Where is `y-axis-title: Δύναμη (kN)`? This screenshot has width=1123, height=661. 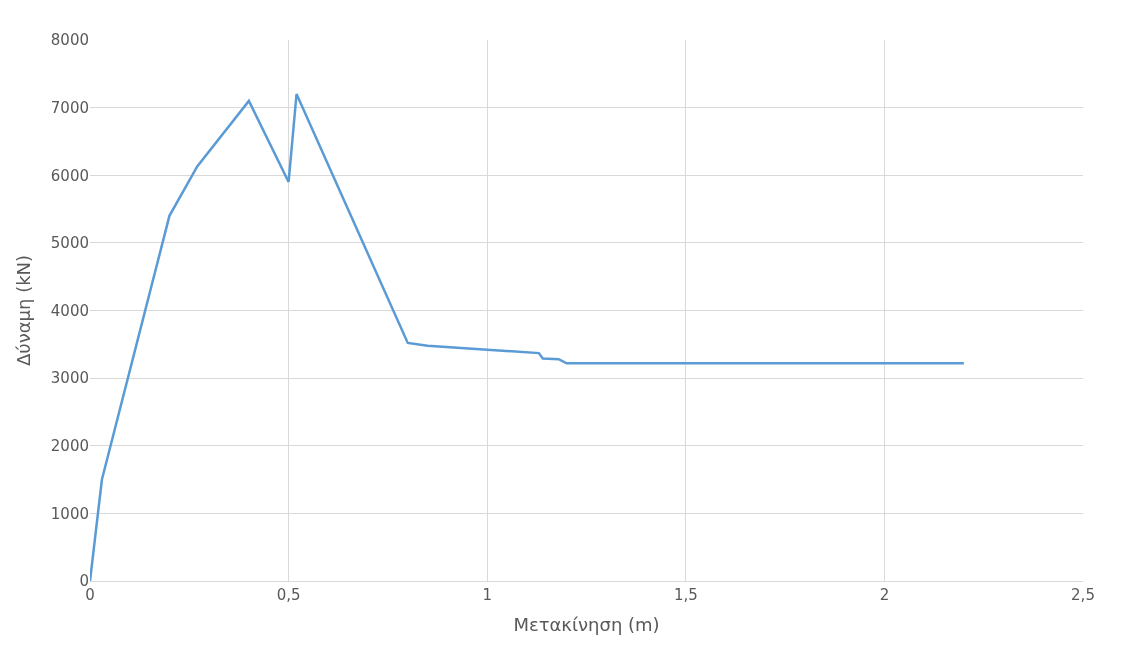 y-axis-title: Δύναμη (kN) is located at coordinates (24, 310).